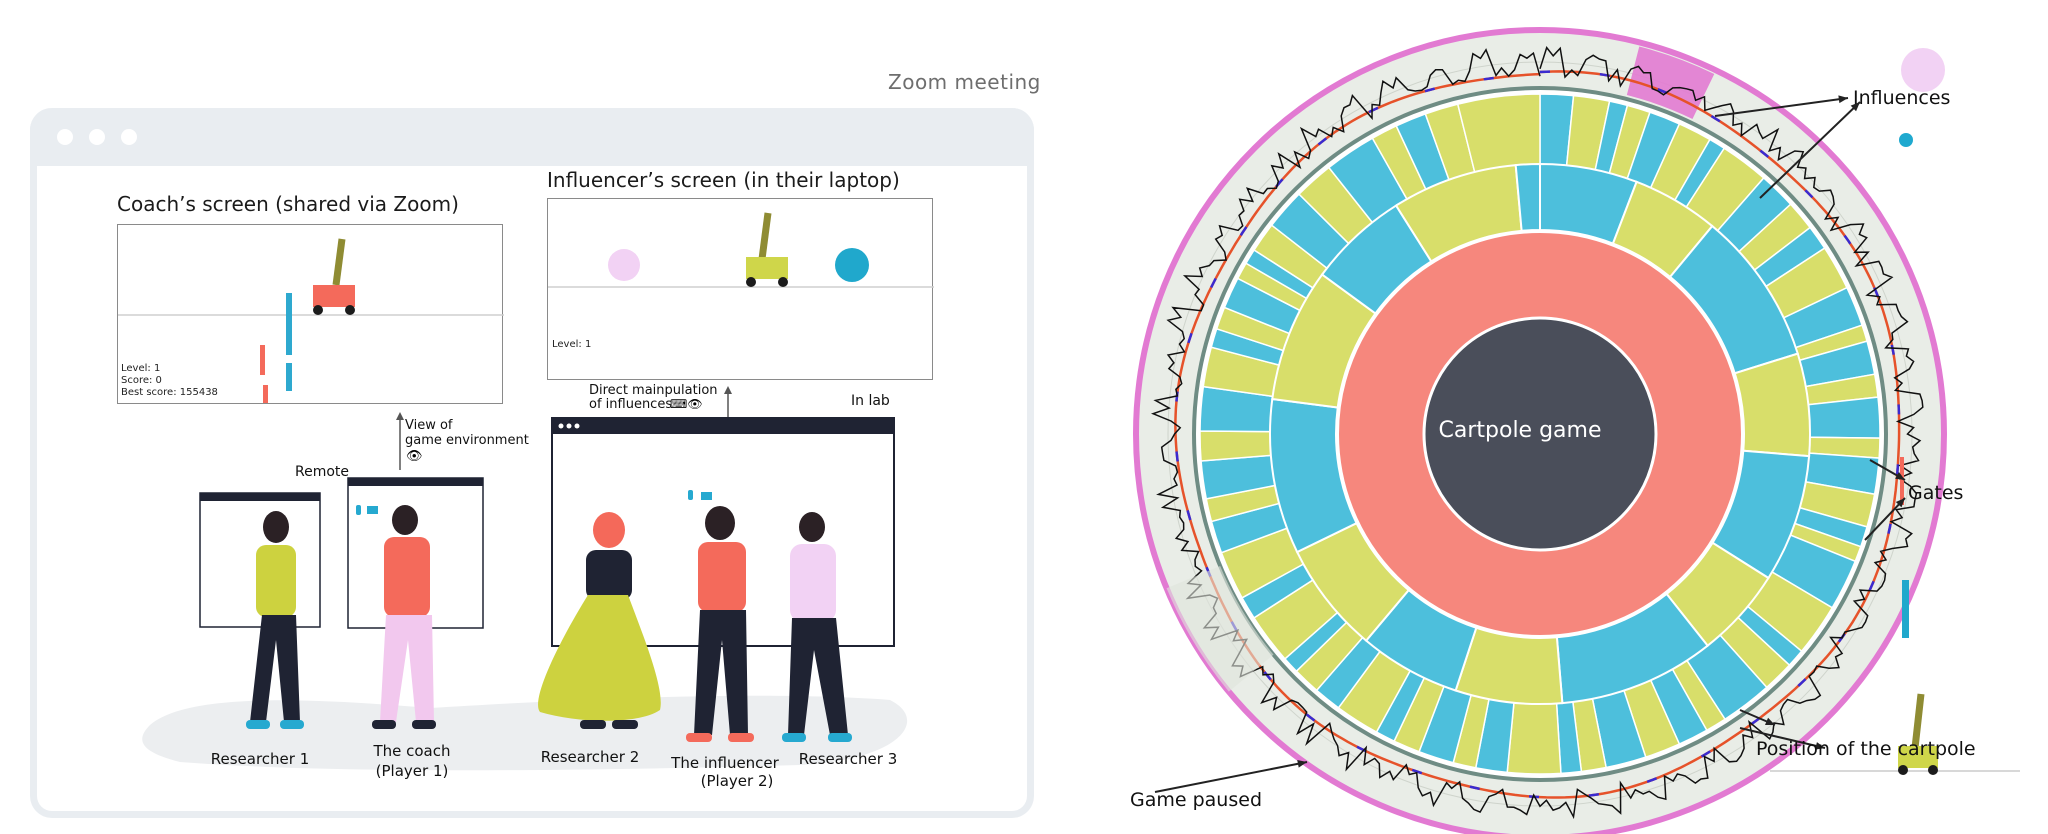  What do you see at coordinates (322, 472) in the screenshot?
I see `remote-label: Remote` at bounding box center [322, 472].